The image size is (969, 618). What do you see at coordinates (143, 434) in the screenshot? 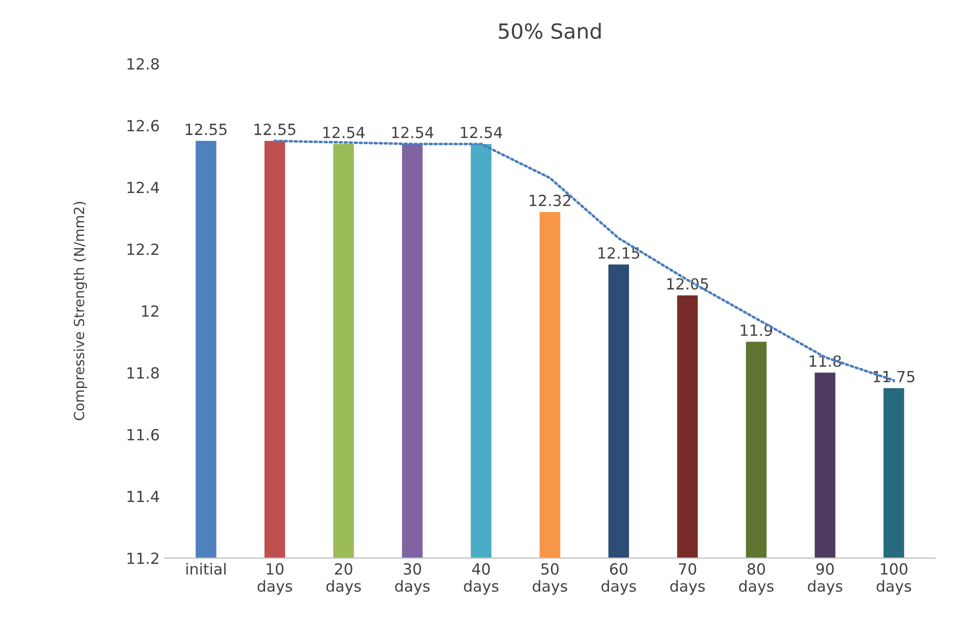
I see `y-tick-label: 11.6` at bounding box center [143, 434].